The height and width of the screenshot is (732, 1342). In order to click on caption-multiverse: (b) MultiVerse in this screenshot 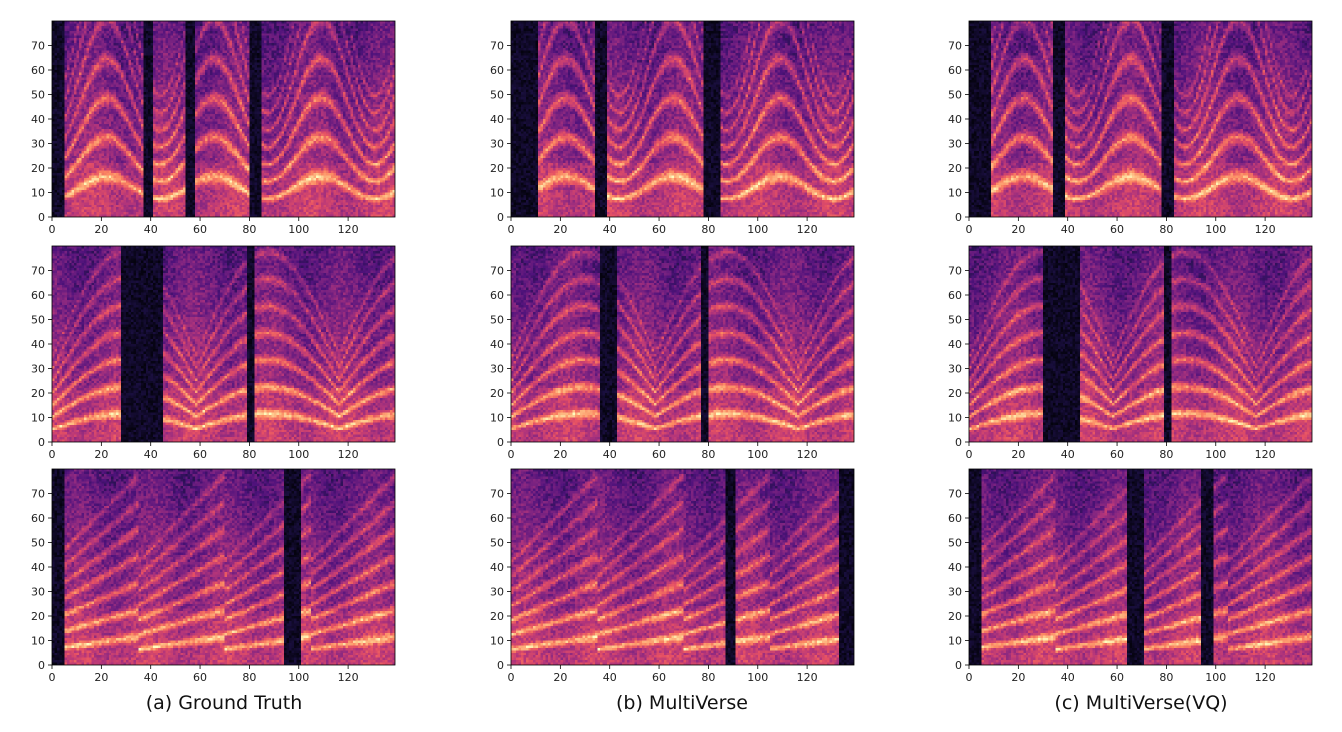, I will do `click(682, 703)`.